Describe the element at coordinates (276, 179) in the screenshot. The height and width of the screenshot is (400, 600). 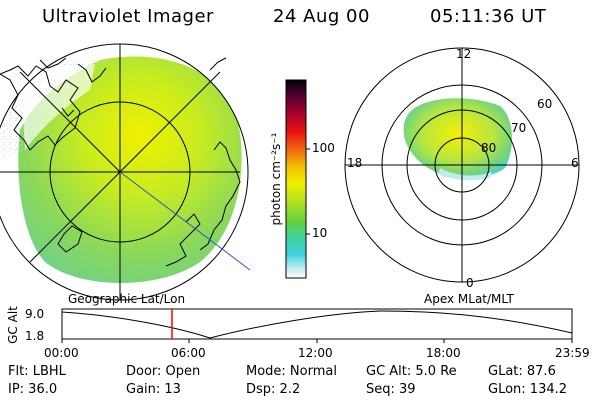
I see `colorbar-unit-label: photon cm⁻²s⁻¹` at that location.